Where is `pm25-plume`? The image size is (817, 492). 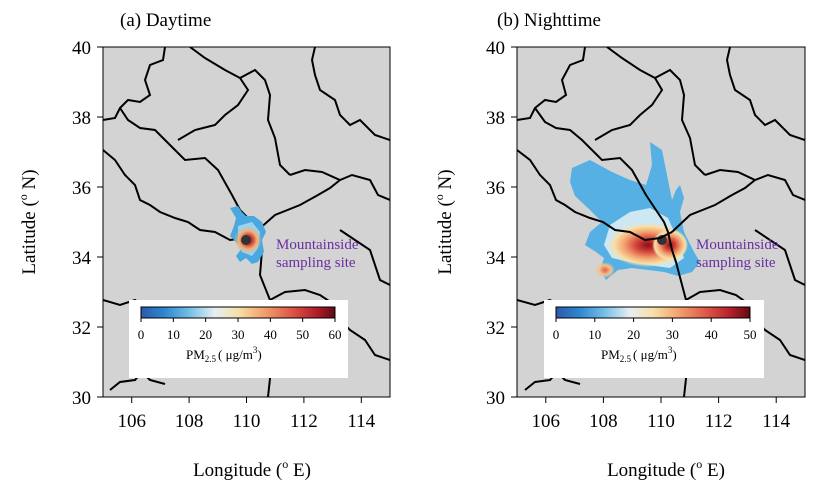
pm25-plume is located at coordinates (248, 235).